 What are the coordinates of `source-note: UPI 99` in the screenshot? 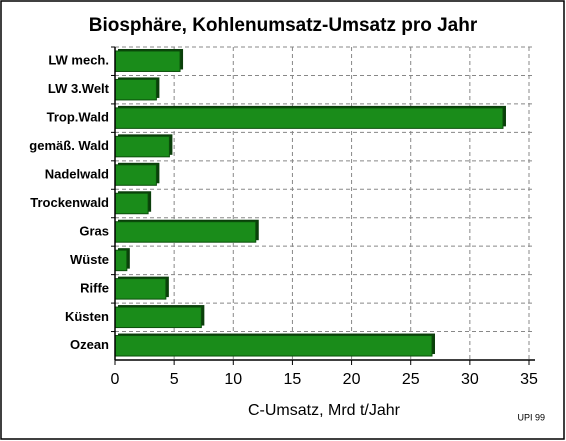 It's located at (531, 417).